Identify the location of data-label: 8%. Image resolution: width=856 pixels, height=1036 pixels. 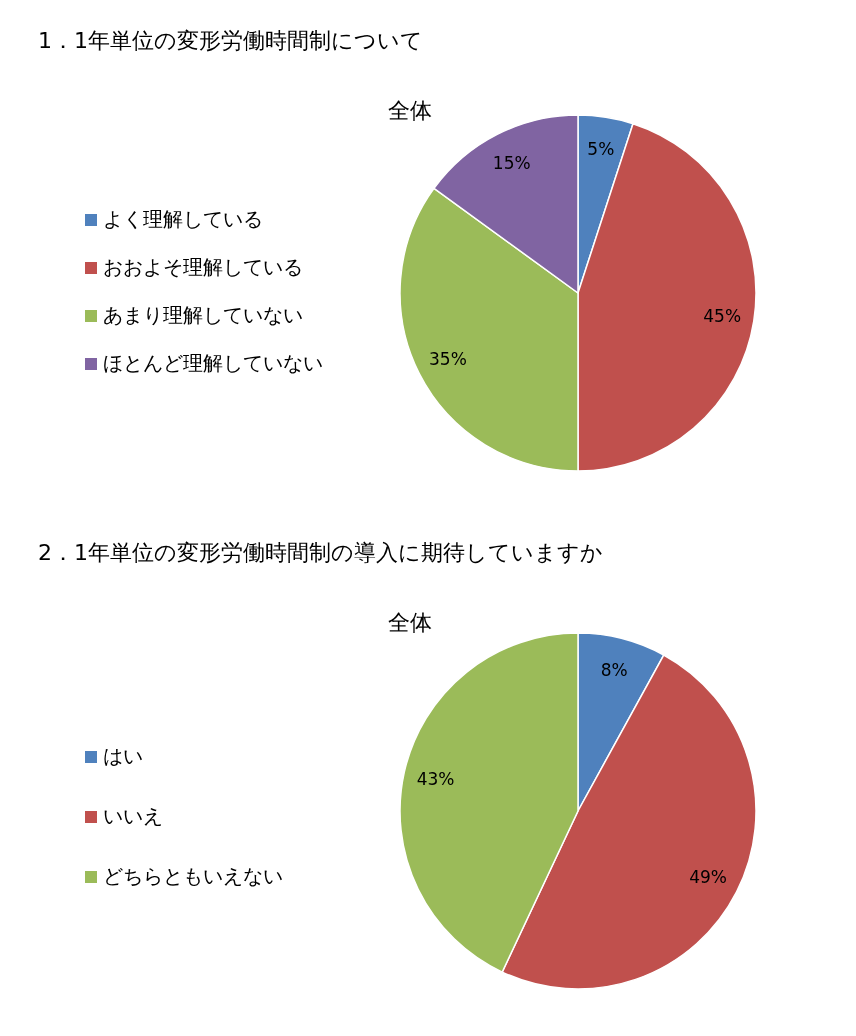
(614, 669).